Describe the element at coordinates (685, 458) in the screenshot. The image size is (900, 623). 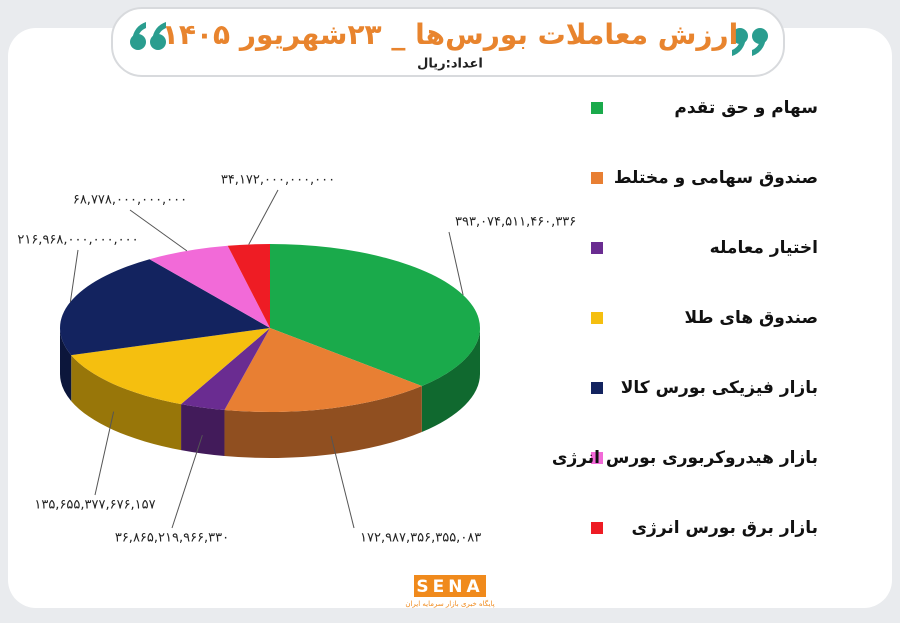
I see `legend-label: بازار هیدروکربوری بورس انرژی` at that location.